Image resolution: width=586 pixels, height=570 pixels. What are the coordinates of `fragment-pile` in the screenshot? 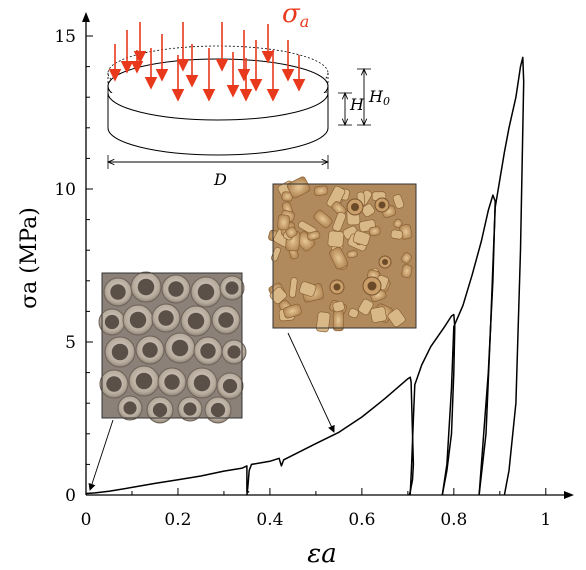 It's located at (340, 254).